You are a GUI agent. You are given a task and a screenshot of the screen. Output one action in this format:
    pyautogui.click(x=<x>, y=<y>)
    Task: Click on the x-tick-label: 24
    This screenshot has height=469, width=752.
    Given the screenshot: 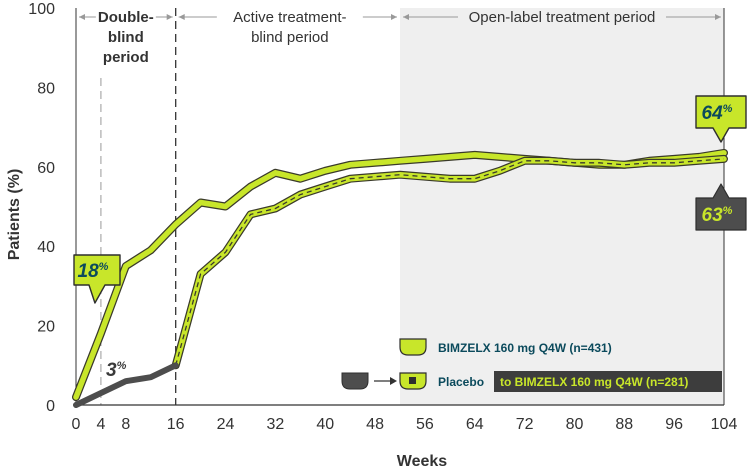 What is the action you would take?
    pyautogui.click(x=226, y=424)
    